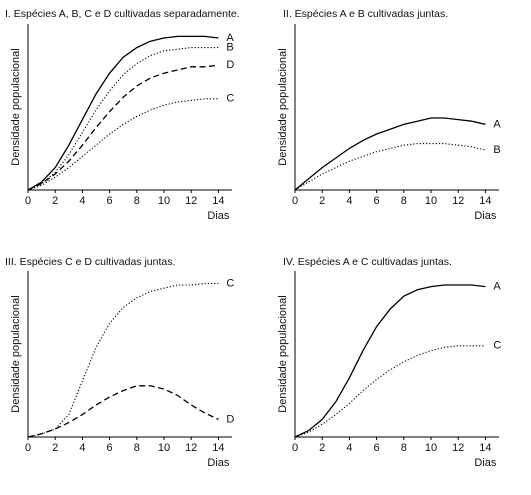  I want to click on chart-title: II. Espécies A e B cultivadas juntas., so click(365, 14).